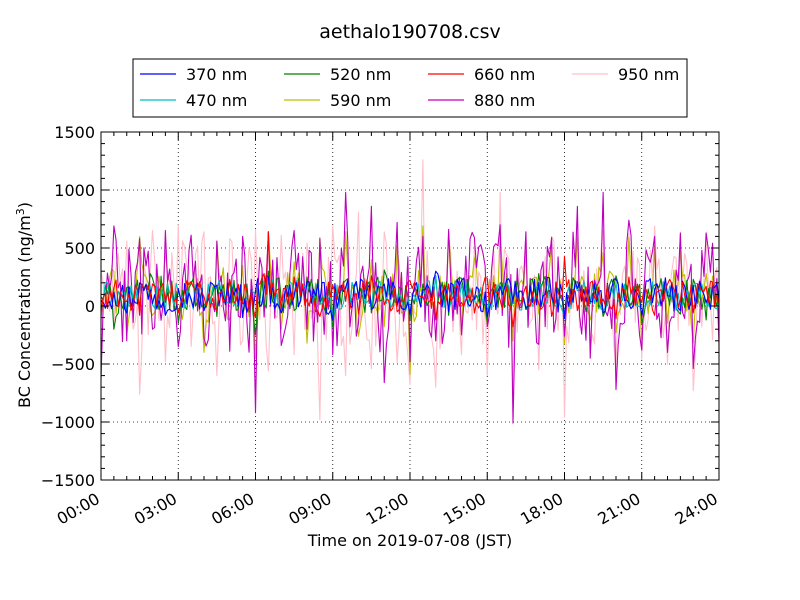 This screenshot has width=800, height=600. I want to click on y-tick-label: −500, so click(73, 364).